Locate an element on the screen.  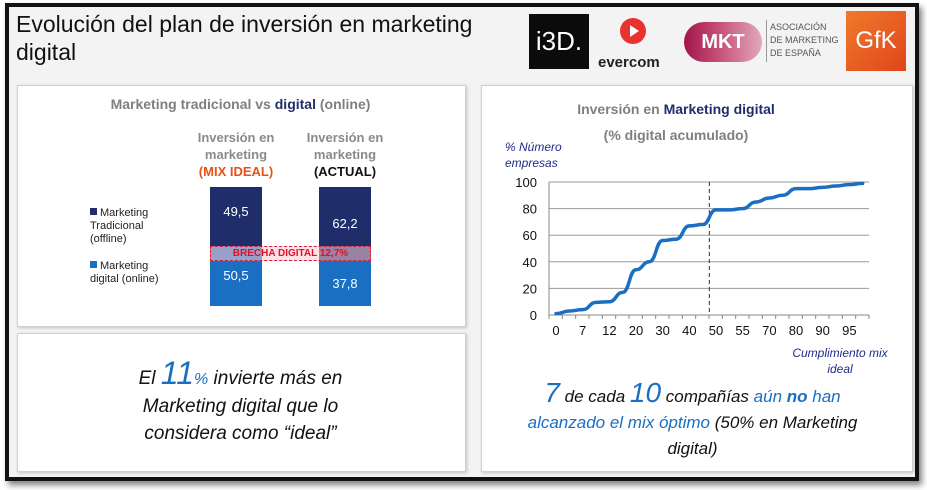
statement-line: considera como “ideal” is located at coordinates (240, 433).